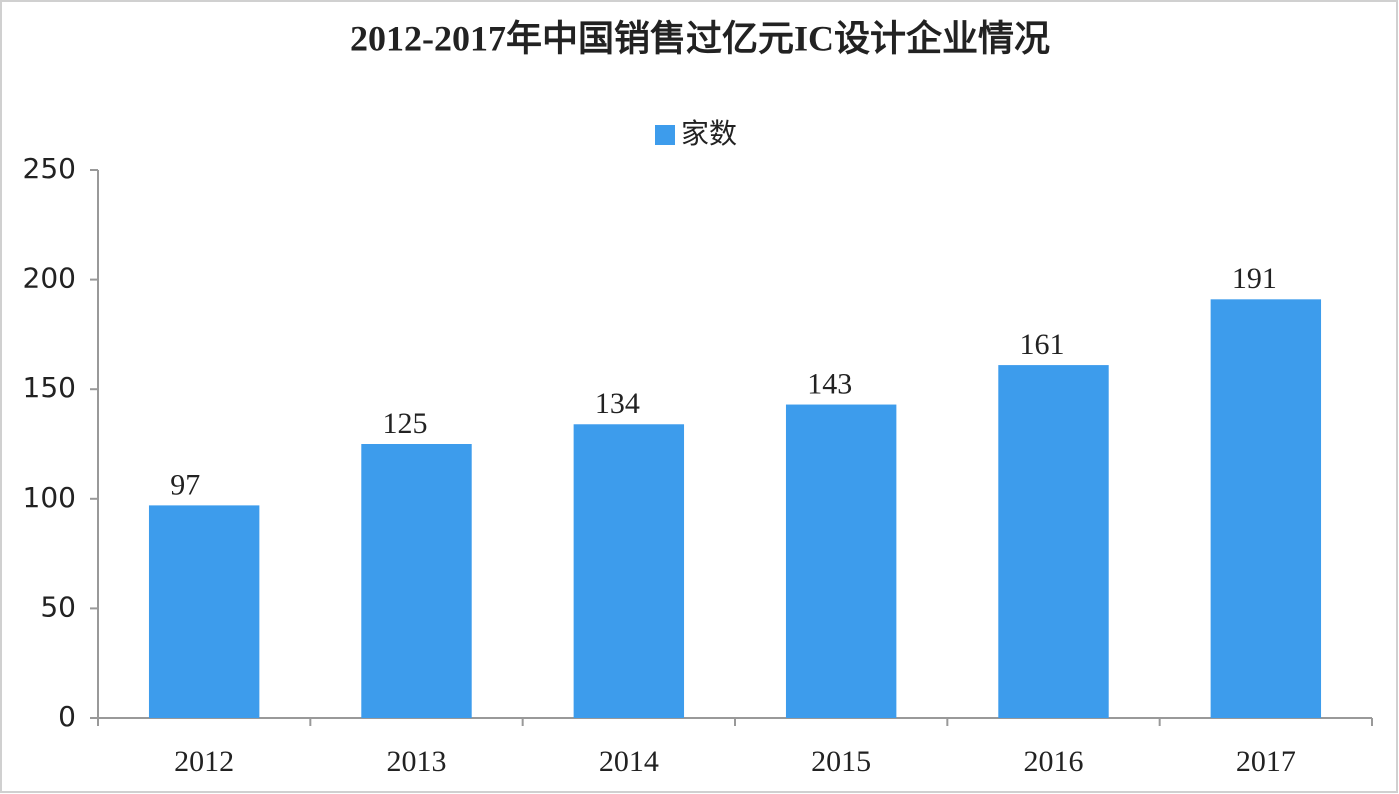 The image size is (1399, 794). Describe the element at coordinates (185, 484) in the screenshot. I see `data-label: 97` at that location.